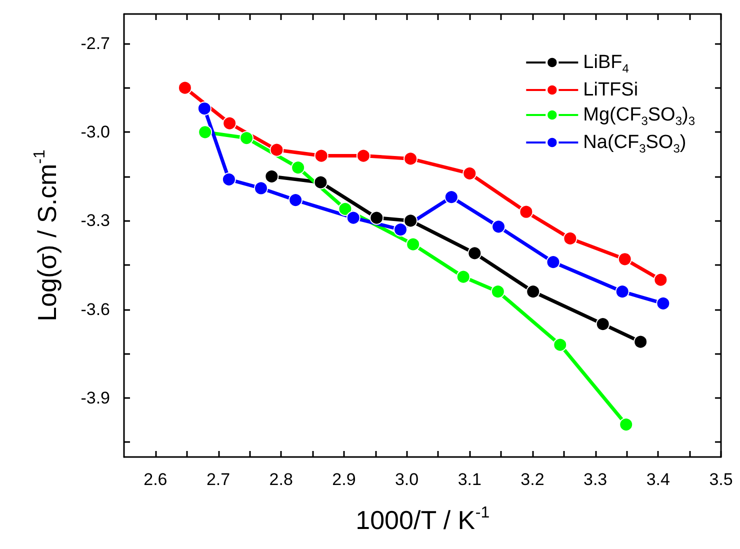  What do you see at coordinates (406, 479) in the screenshot?
I see `x-tick-label: 3.0` at bounding box center [406, 479].